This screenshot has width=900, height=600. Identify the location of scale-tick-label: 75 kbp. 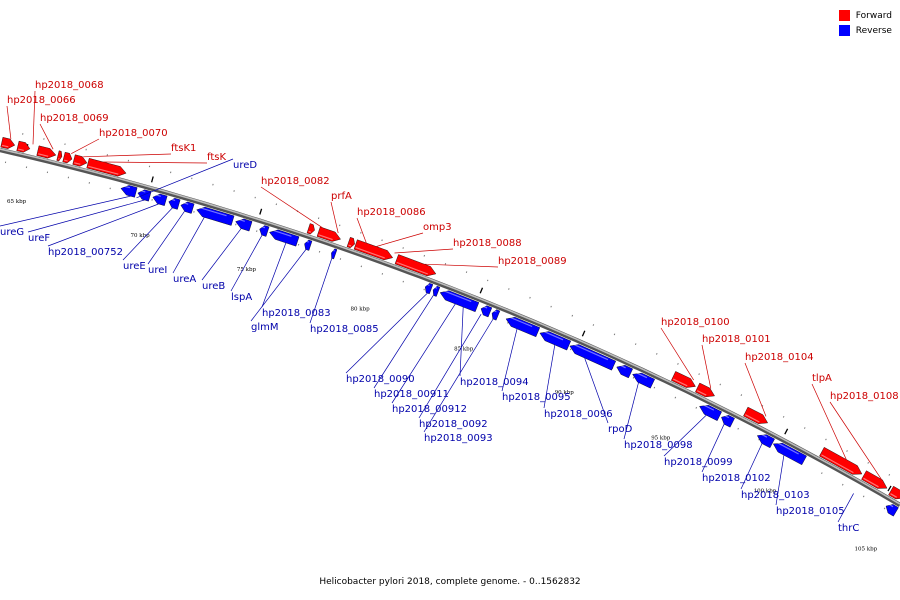
(247, 270).